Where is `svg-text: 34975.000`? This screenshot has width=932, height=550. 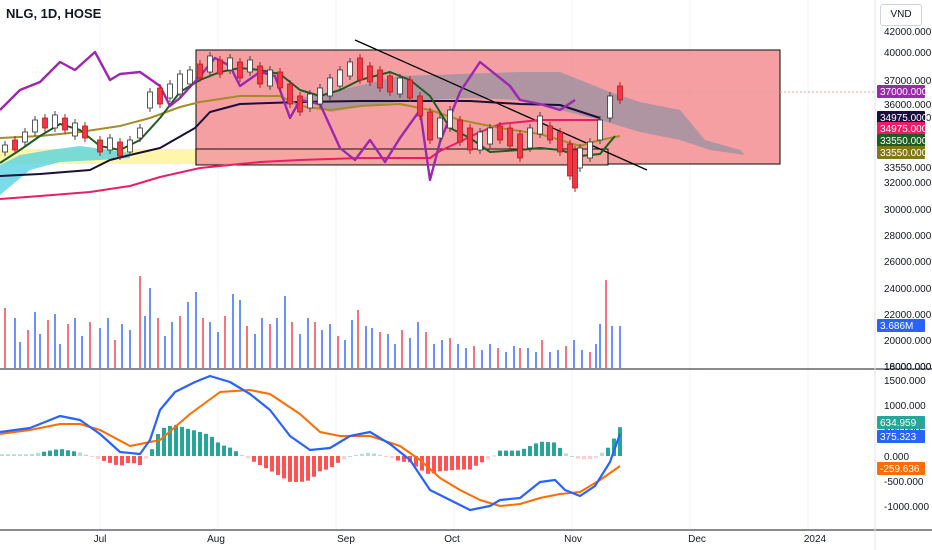 svg-text: 34975.000 is located at coordinates (904, 118).